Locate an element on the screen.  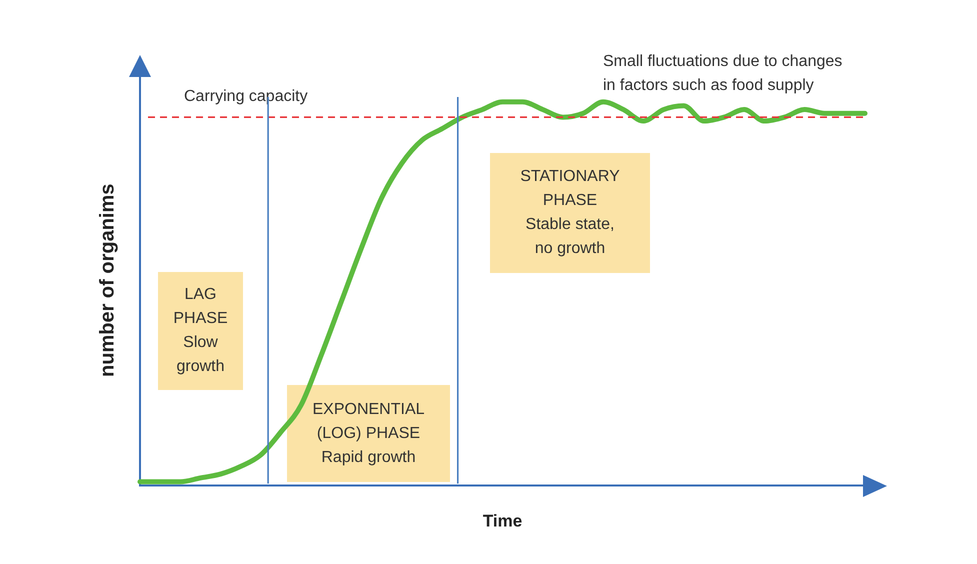
note-box: STATIONARY PHASE Stable state, no growth is located at coordinates (570, 213).